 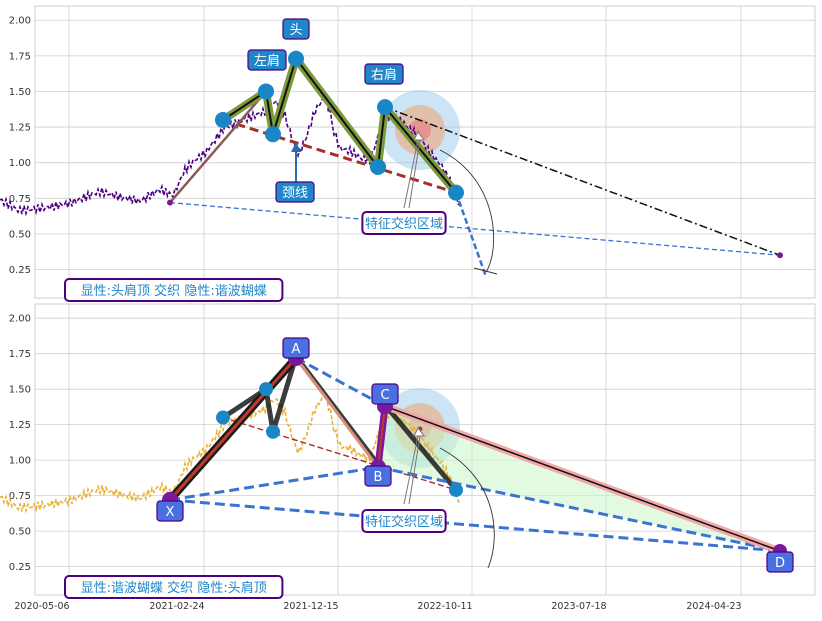 What do you see at coordinates (485, 271) in the screenshot?
I see `top-bracket` at bounding box center [485, 271].